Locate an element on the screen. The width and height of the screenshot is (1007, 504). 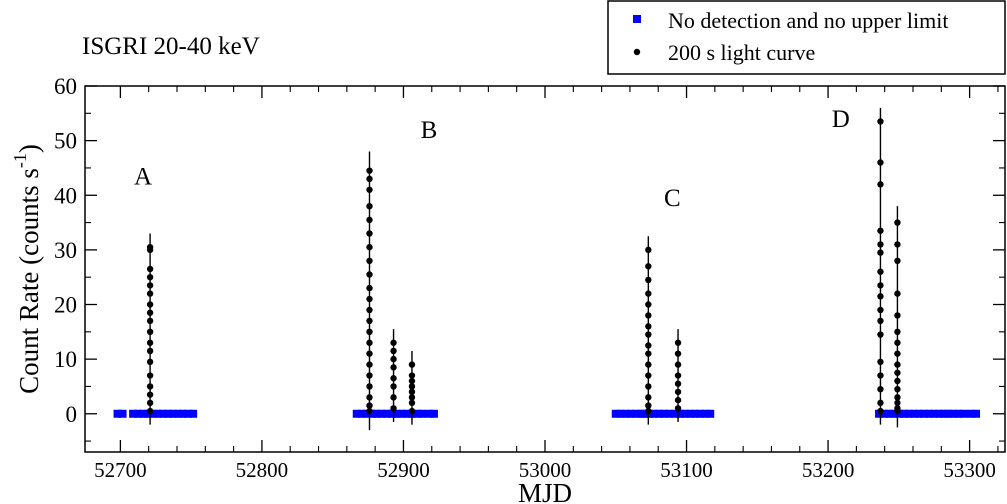
legend-label-no-detection: No detection and no upper limit is located at coordinates (808, 20).